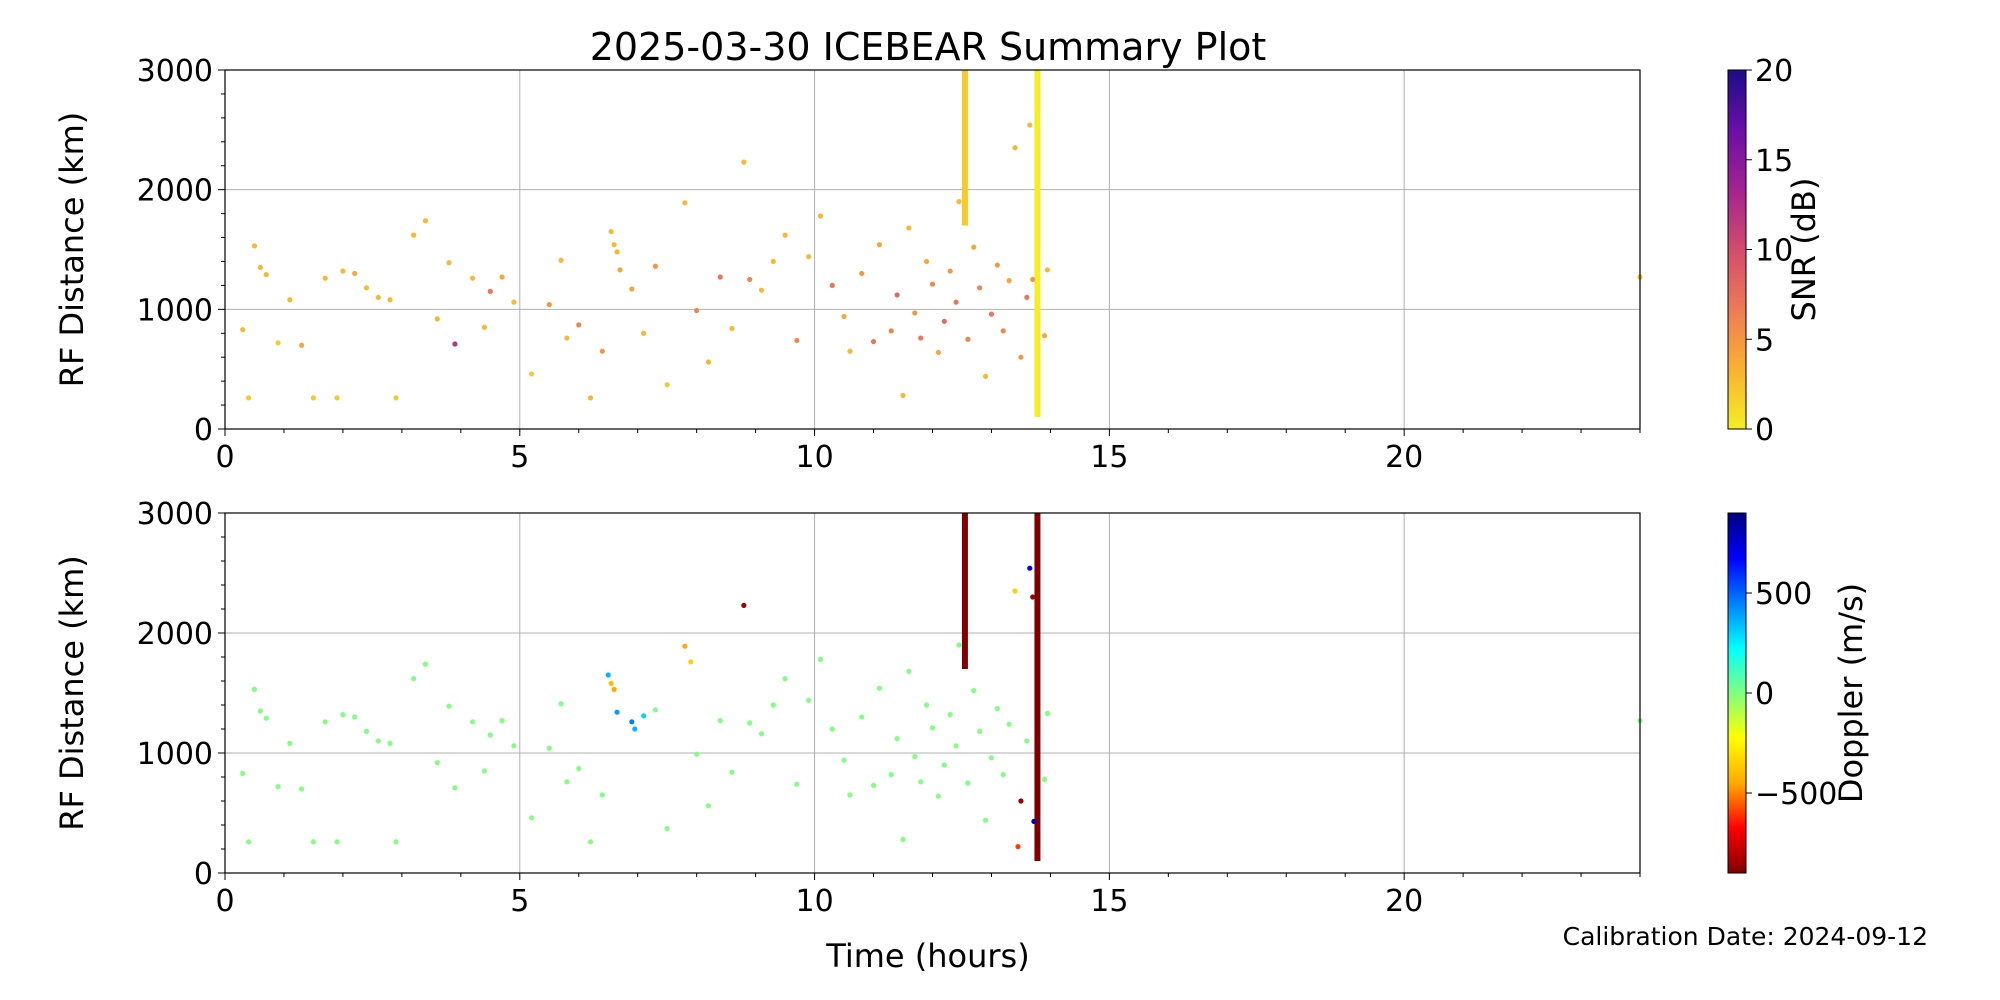  I want to click on echo-streak, so click(964, 591).